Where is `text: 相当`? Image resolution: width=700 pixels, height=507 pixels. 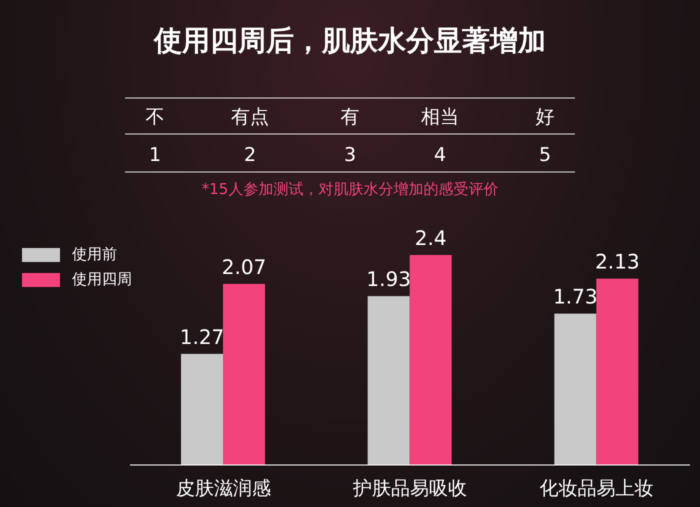
text: 相当 is located at coordinates (440, 117).